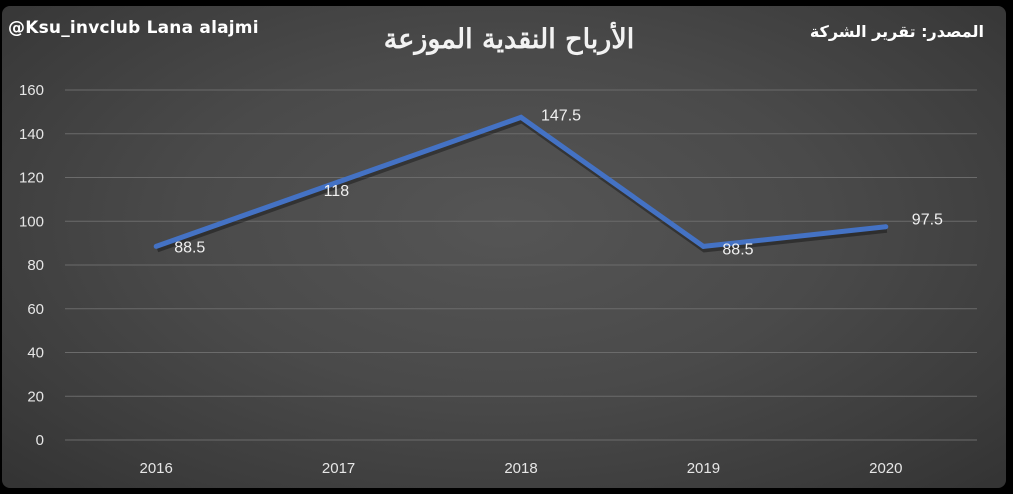 The height and width of the screenshot is (494, 1013). What do you see at coordinates (338, 468) in the screenshot?
I see `x-tick-label: 2017` at bounding box center [338, 468].